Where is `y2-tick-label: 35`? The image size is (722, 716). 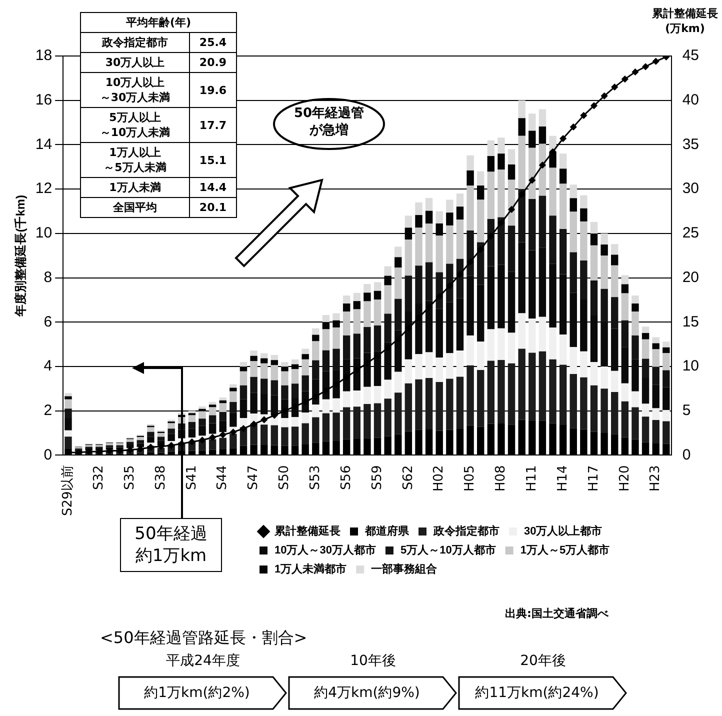 y2-tick-label: 35 is located at coordinates (691, 144).